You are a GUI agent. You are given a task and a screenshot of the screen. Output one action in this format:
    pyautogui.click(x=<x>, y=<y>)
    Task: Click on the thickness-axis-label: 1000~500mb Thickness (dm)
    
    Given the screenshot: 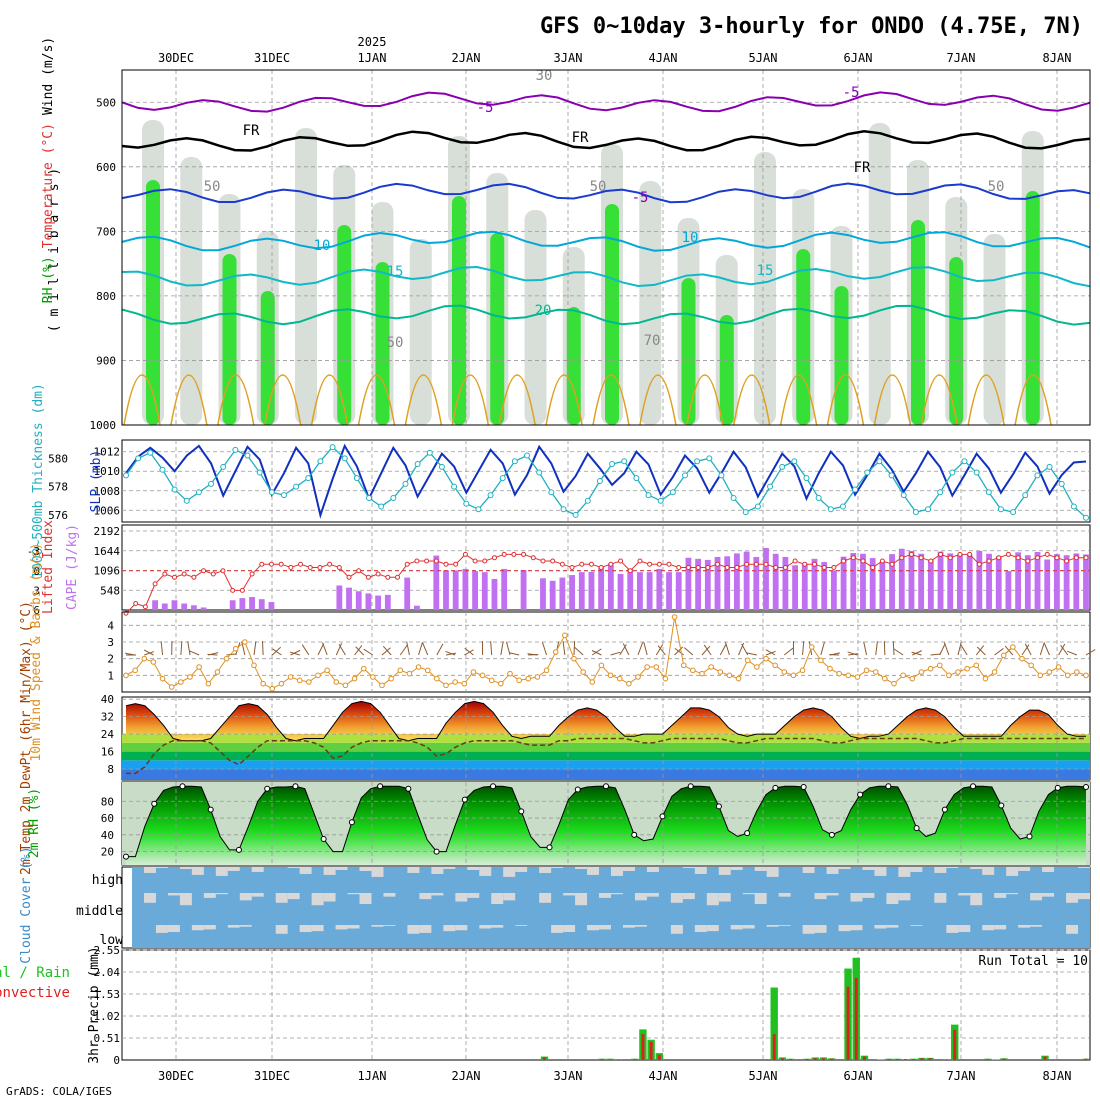 What is the action you would take?
    pyautogui.click(x=38, y=481)
    